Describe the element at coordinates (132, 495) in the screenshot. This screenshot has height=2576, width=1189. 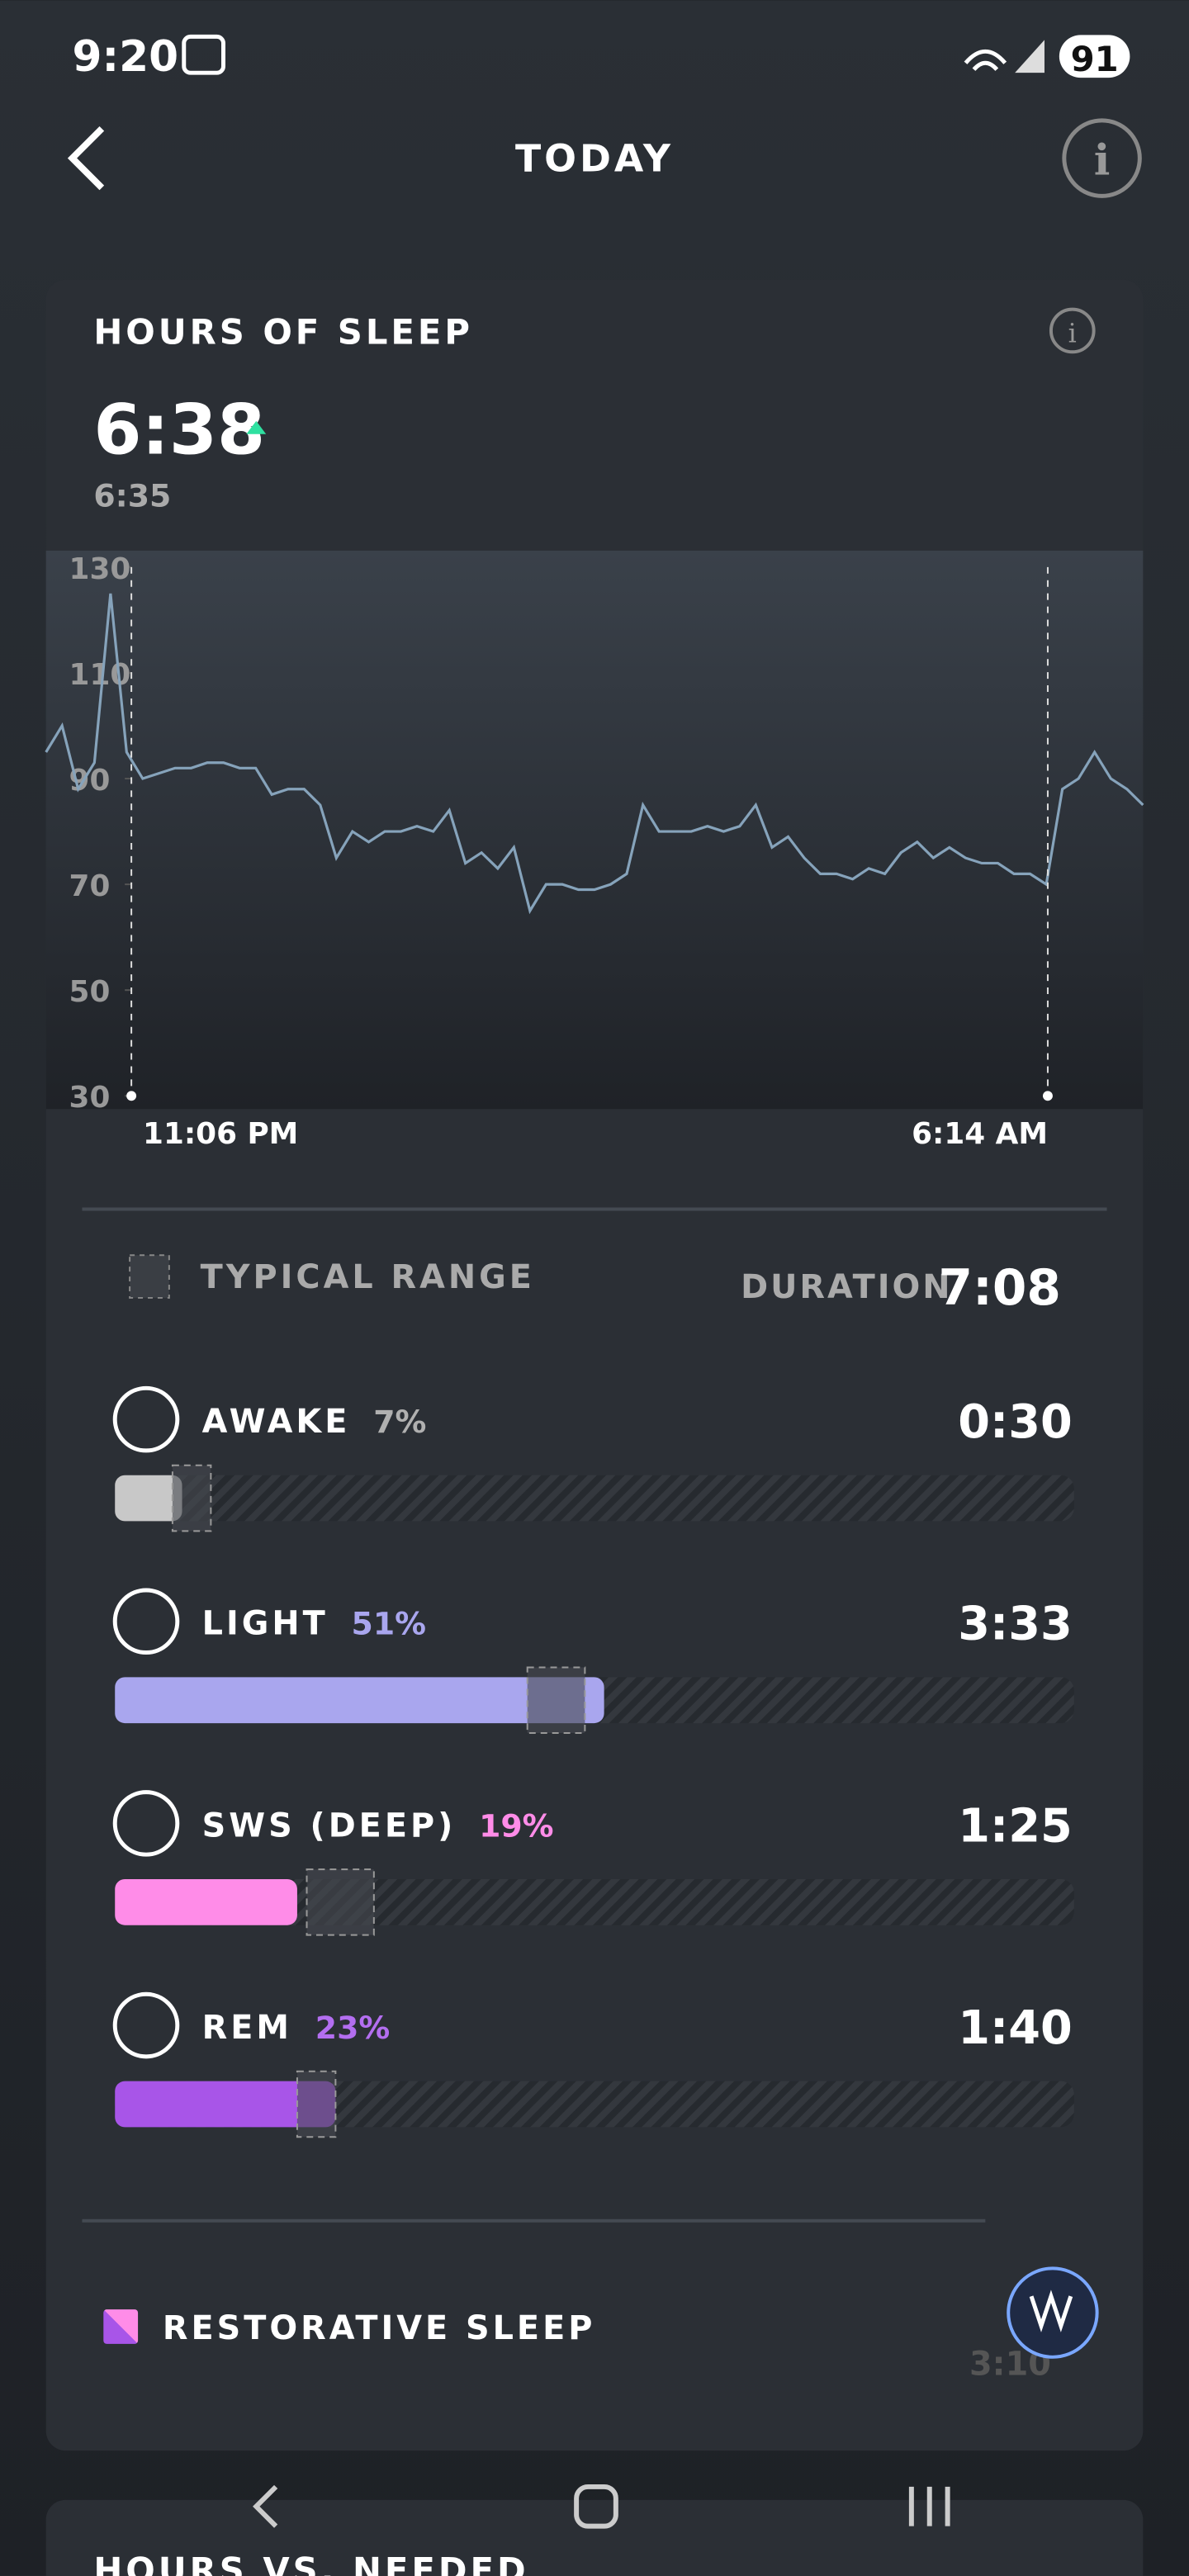
I see `sleep-previous: 6:35` at that location.